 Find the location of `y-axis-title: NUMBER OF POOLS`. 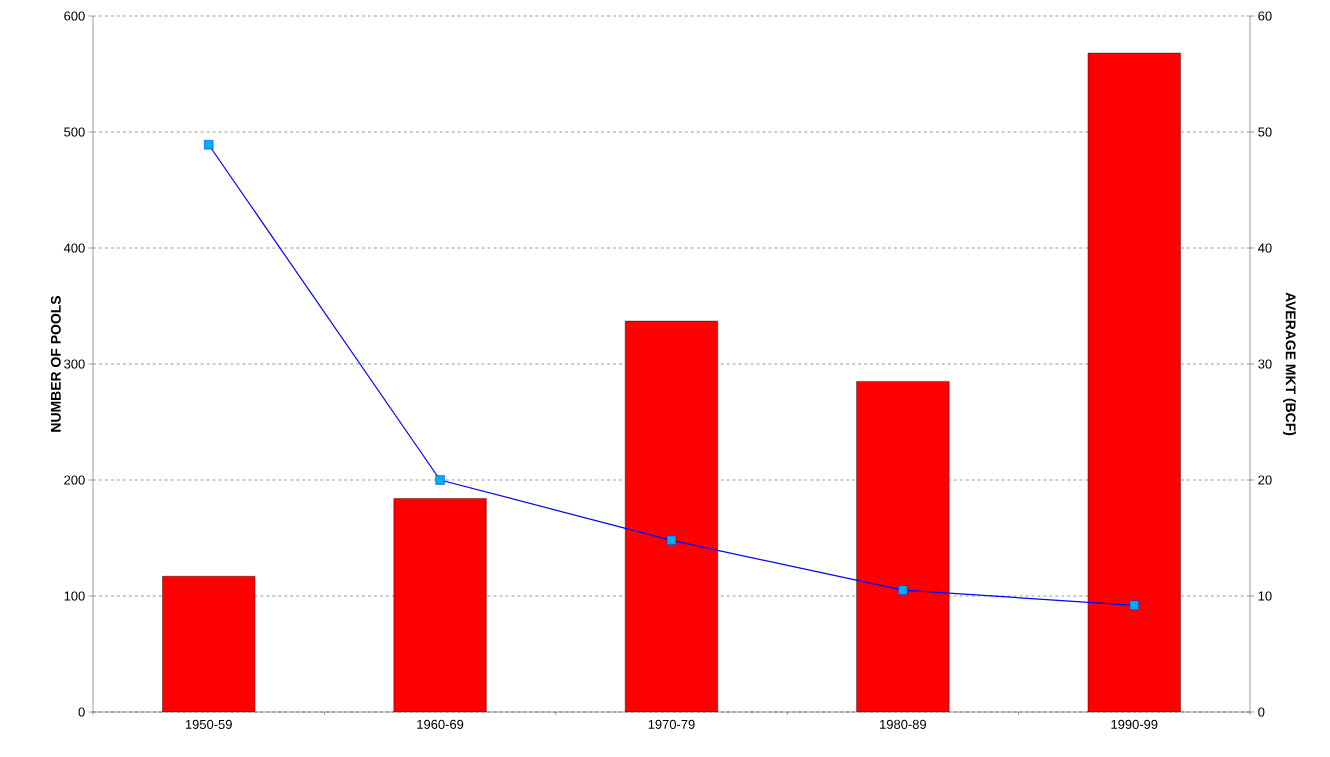

y-axis-title: NUMBER OF POOLS is located at coordinates (55, 363).